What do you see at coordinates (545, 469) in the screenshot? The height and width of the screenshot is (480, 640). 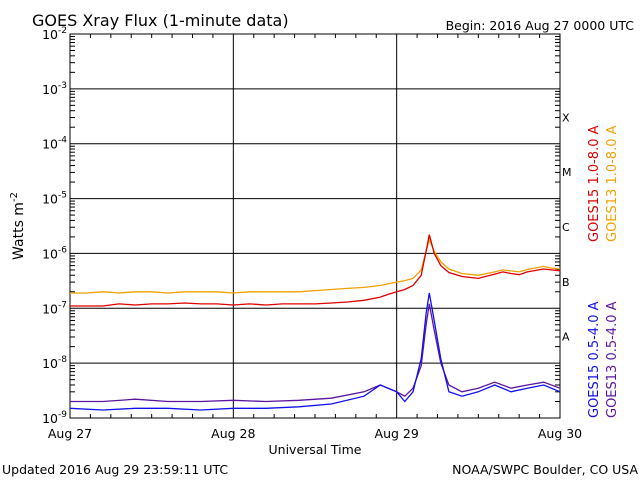 I see `source-credit: NOAA/SWPC Boulder, CO USA` at bounding box center [545, 469].